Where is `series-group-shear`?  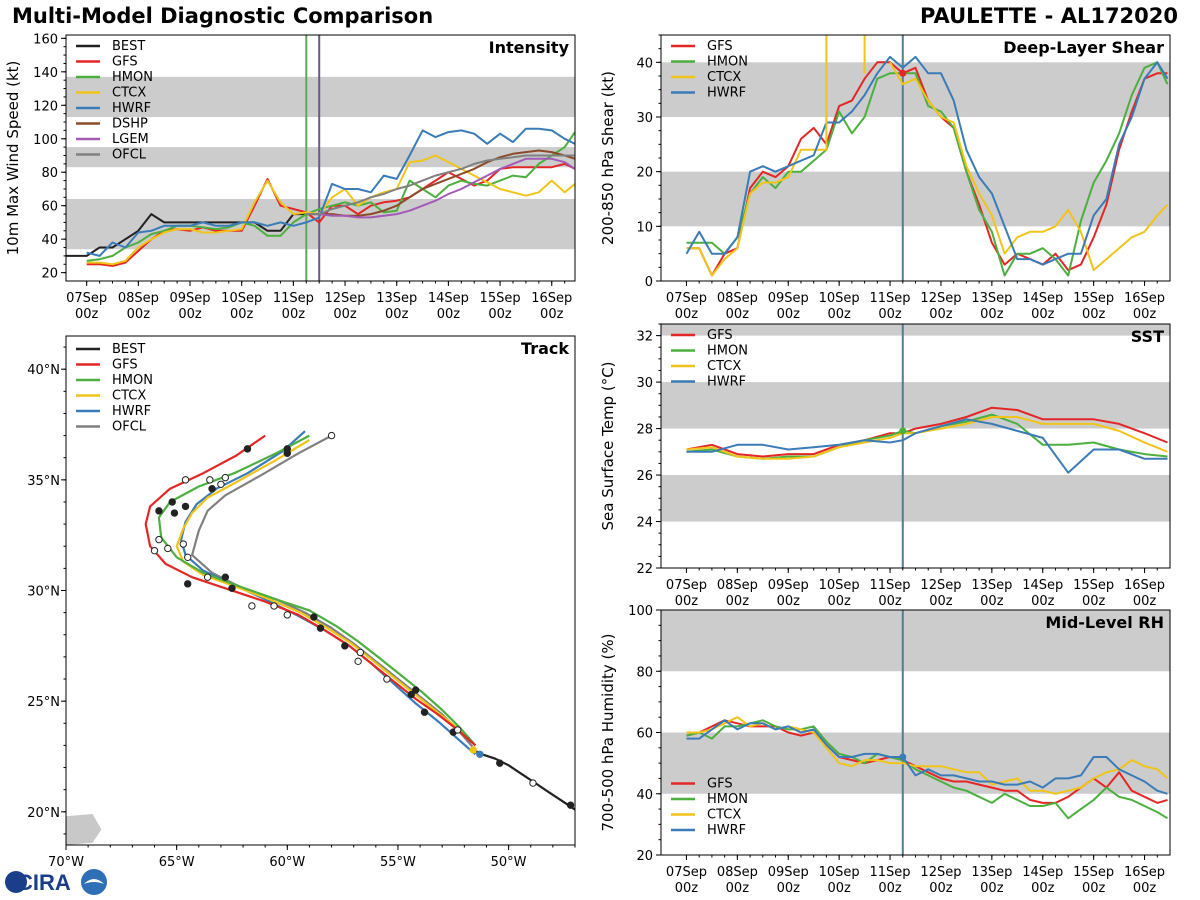 series-group-shear is located at coordinates (927, 156).